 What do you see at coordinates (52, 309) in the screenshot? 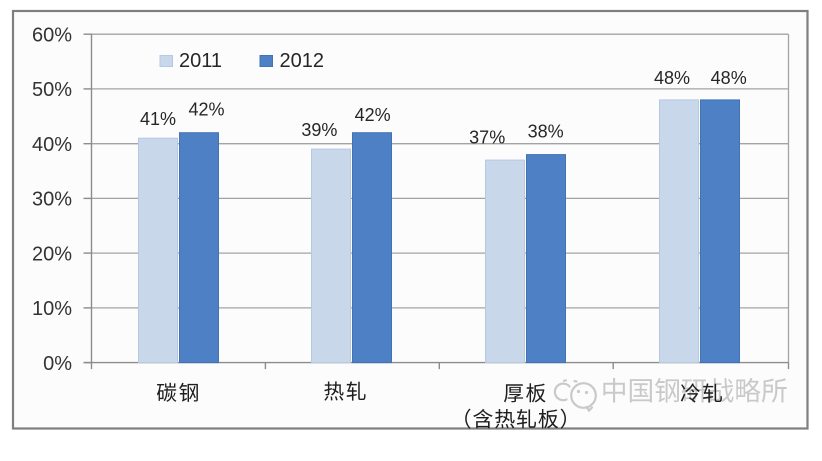
I see `svg-text: 10%` at bounding box center [52, 309].